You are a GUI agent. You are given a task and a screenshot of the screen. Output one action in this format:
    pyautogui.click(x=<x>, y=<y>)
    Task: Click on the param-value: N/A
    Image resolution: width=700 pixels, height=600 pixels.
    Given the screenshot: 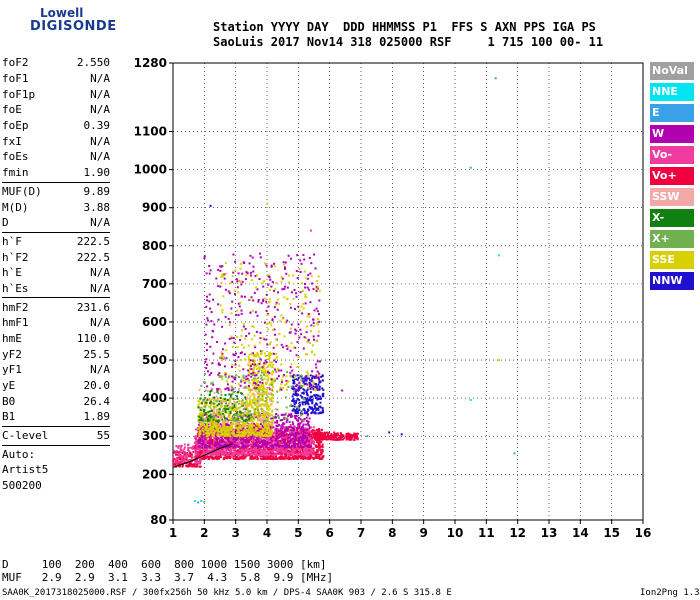 What is the action you would take?
    pyautogui.click(x=100, y=223)
    